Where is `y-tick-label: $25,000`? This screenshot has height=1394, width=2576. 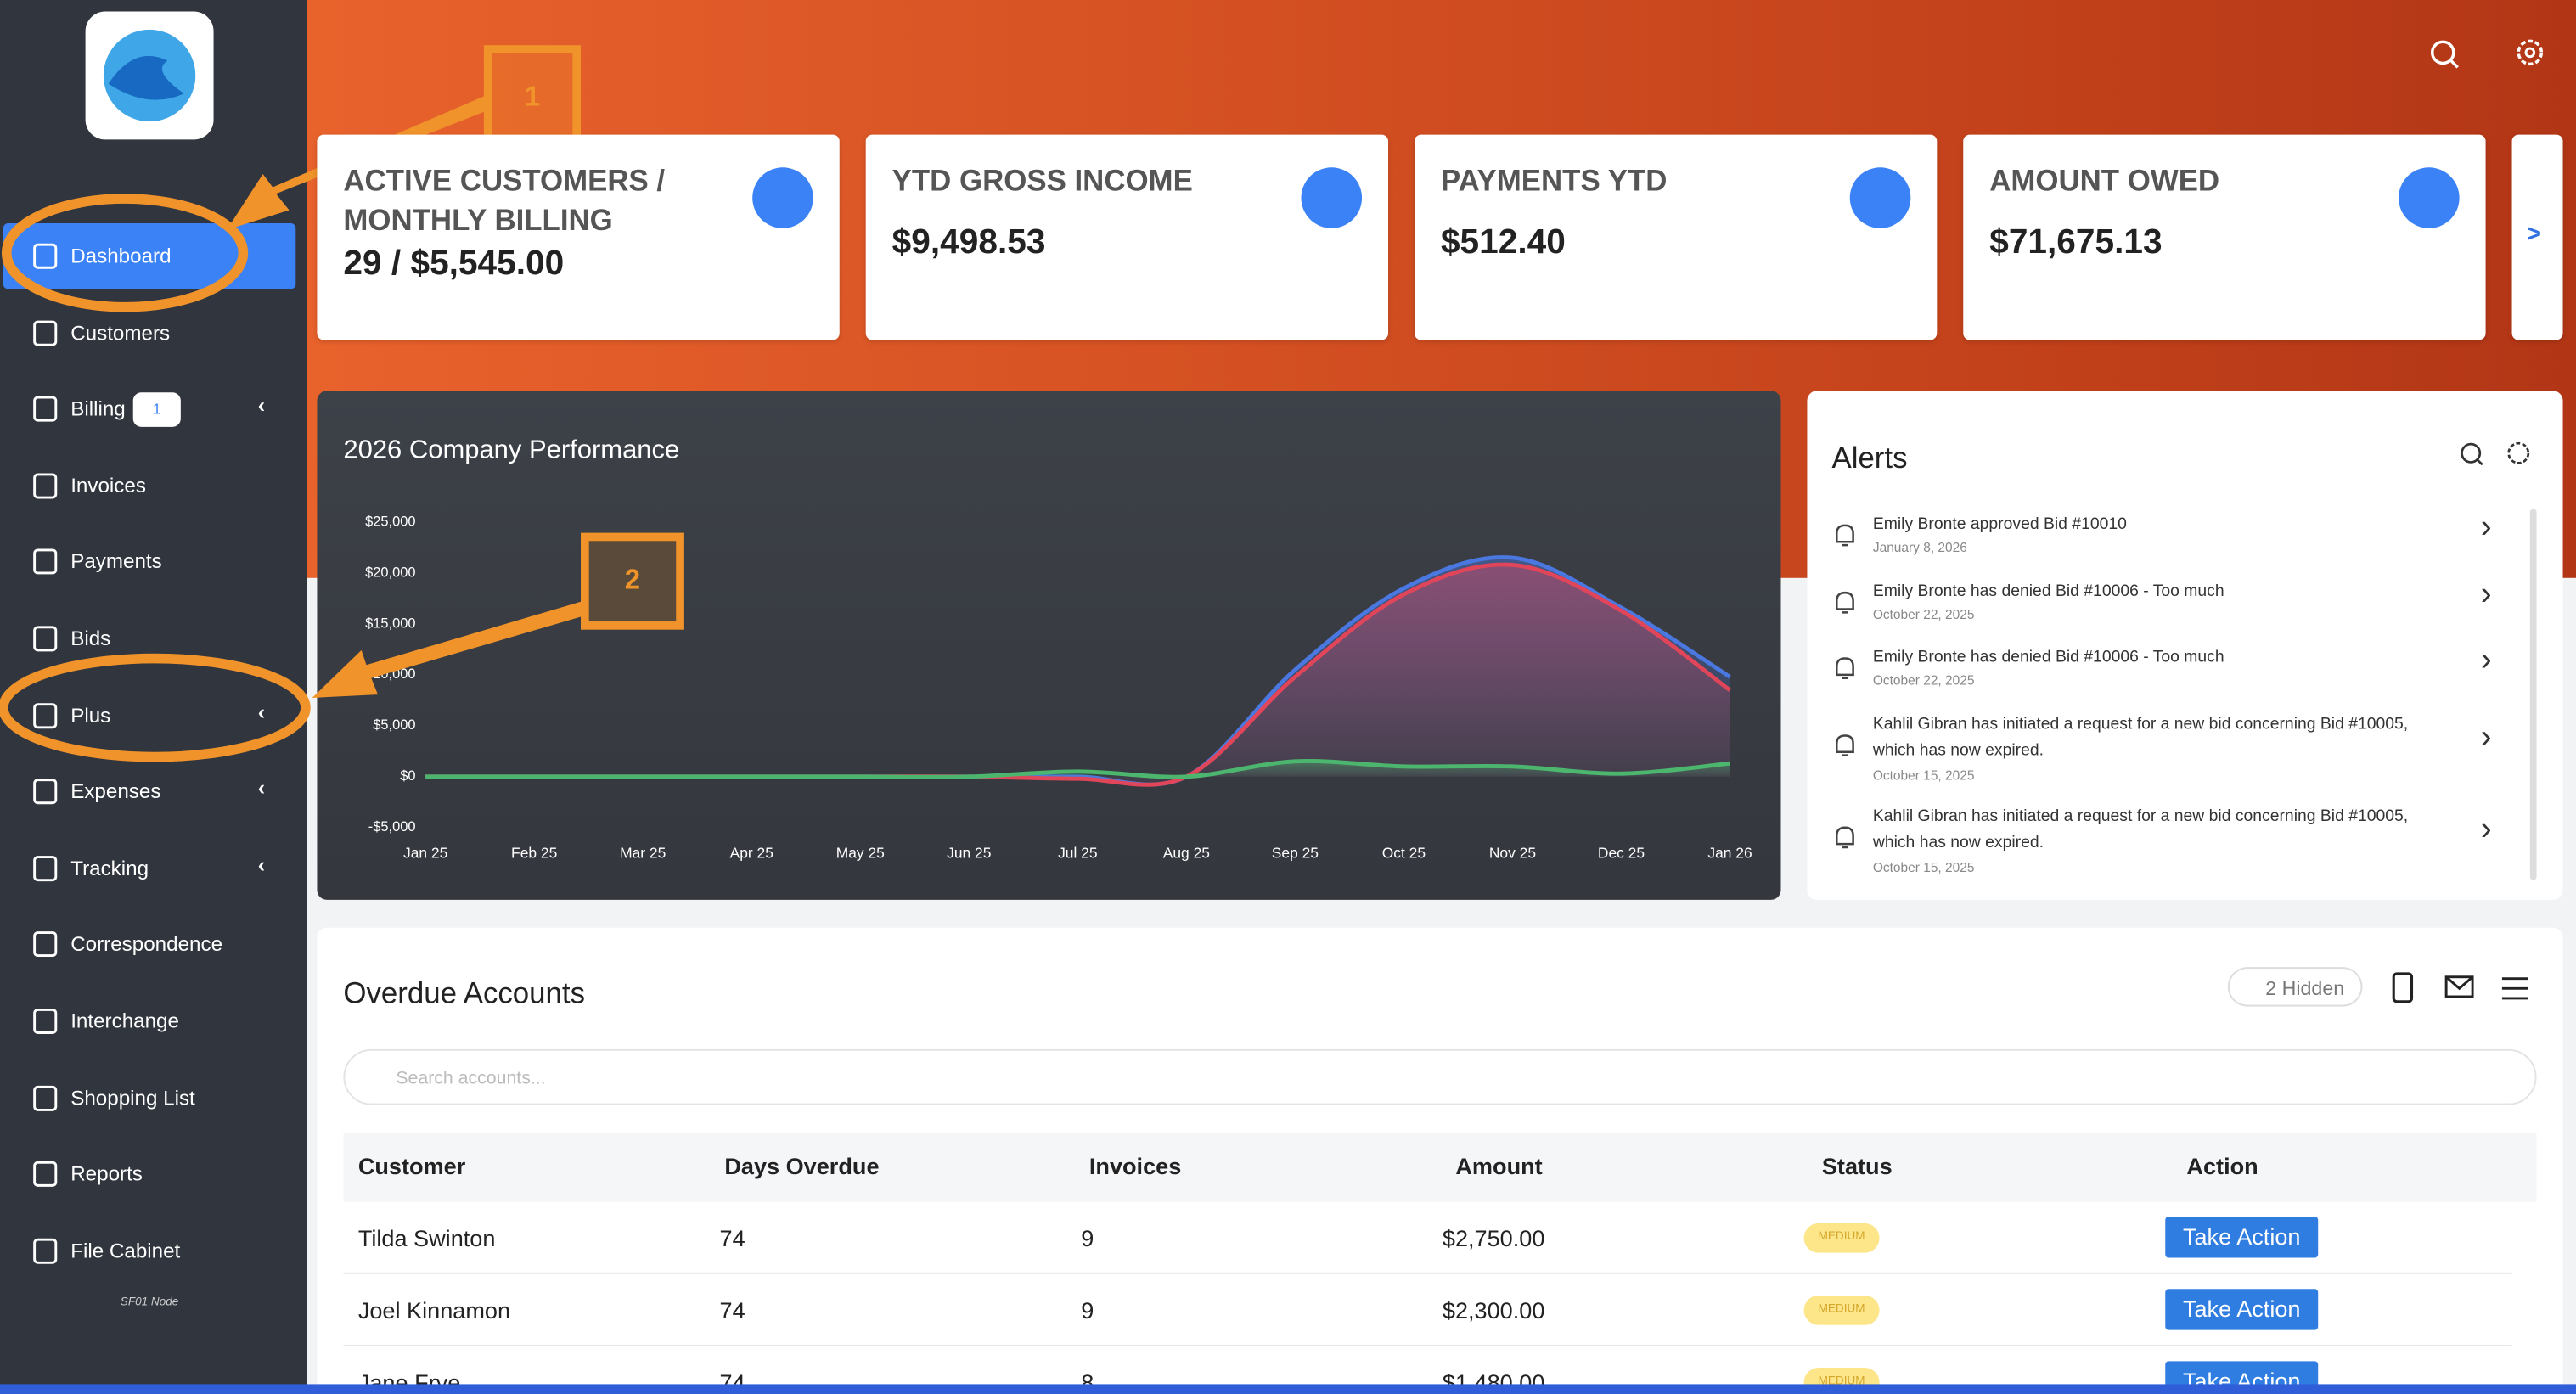 y-tick-label: $25,000 is located at coordinates (390, 522).